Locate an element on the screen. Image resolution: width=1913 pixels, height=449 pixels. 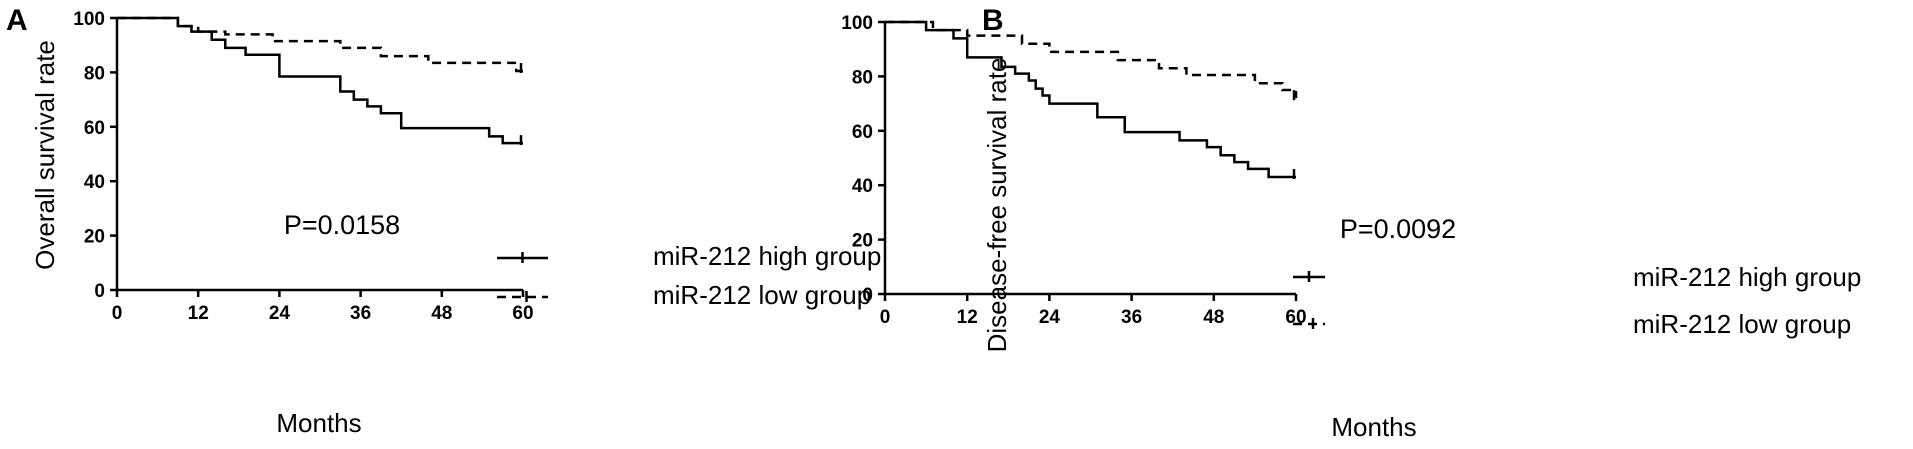
low-group-curve-a is located at coordinates (320, 44).